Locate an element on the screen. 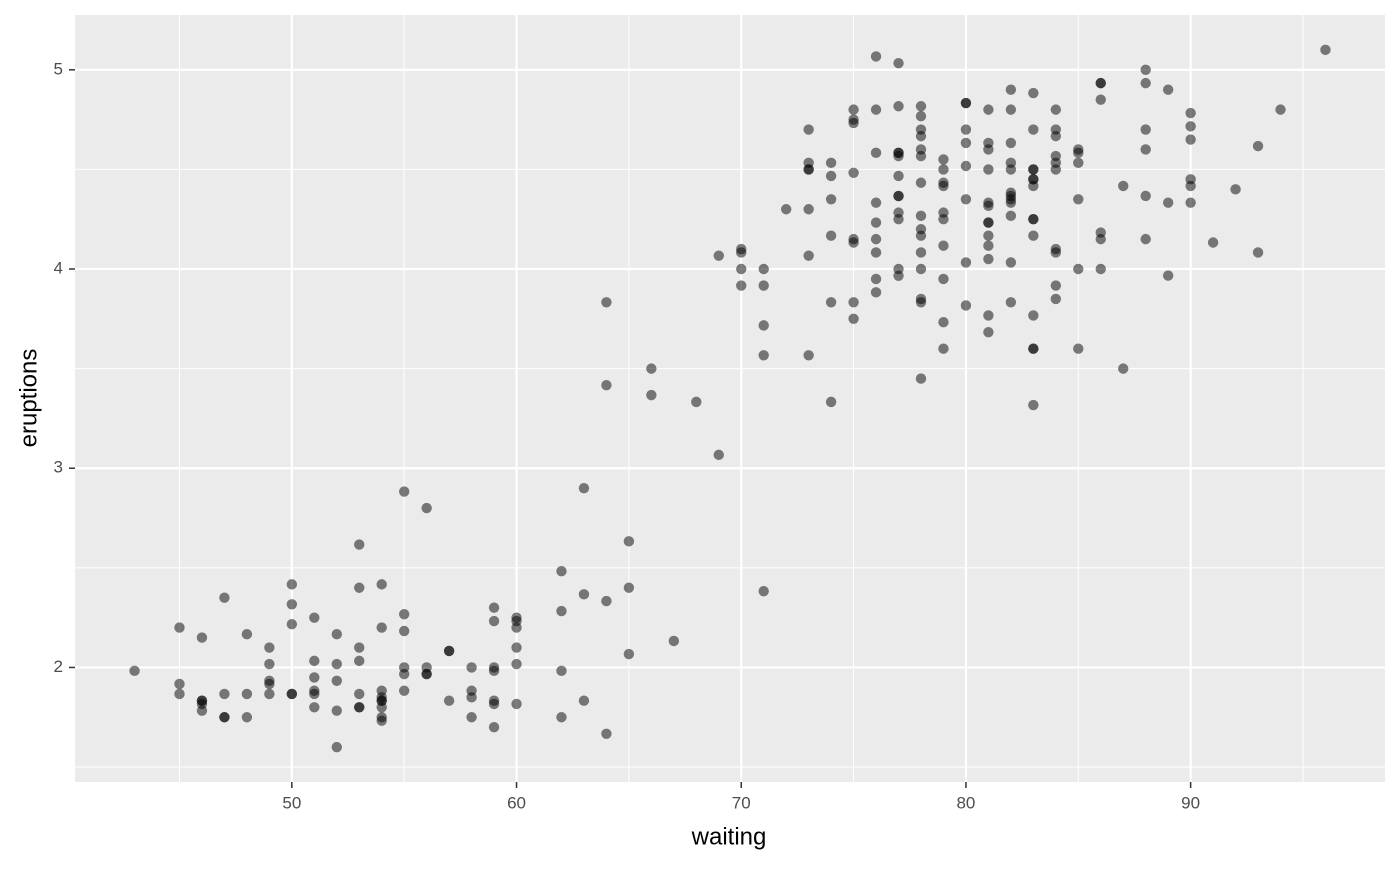 This screenshot has width=1400, height=871. x-tick-label: 80 is located at coordinates (965, 802).